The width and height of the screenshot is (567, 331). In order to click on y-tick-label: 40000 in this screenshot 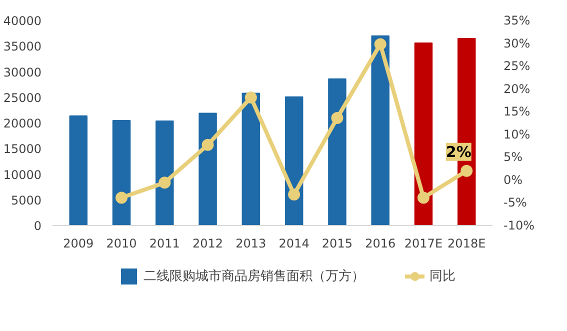, I will do `click(22, 21)`.